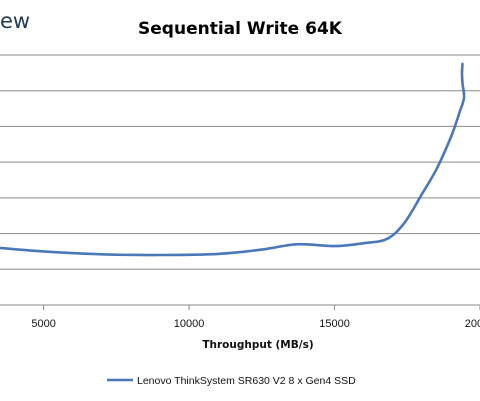 The image size is (480, 401). I want to click on chart-title: Sequential Write 64K, so click(240, 29).